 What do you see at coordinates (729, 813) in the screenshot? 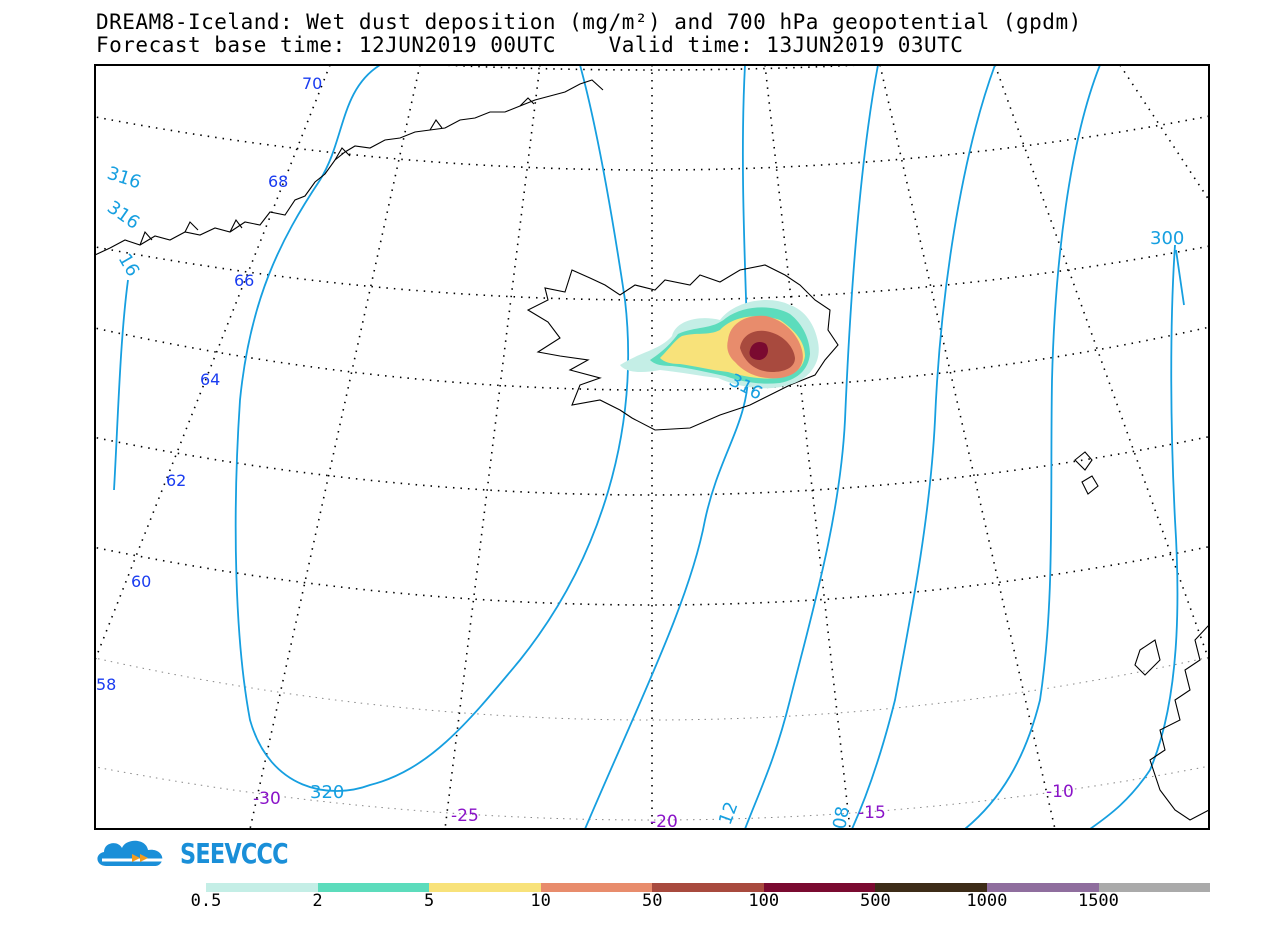
I see `contour-label: 12` at bounding box center [729, 813].